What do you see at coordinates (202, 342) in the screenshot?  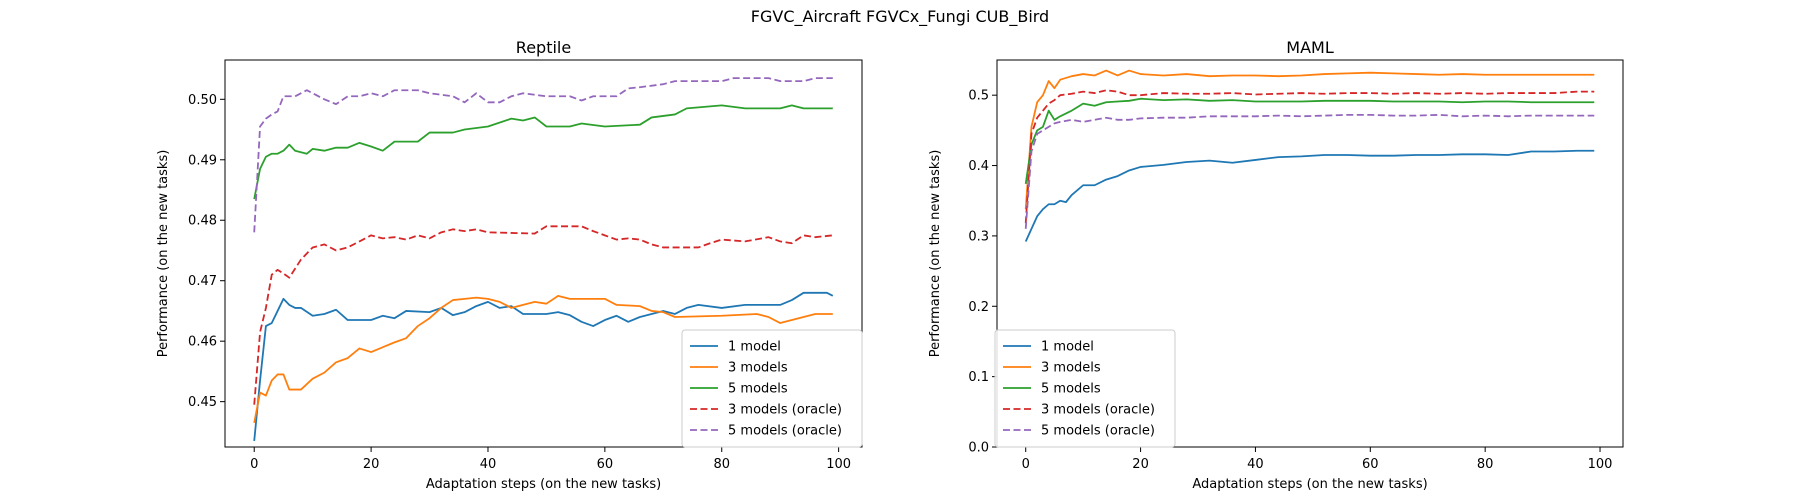 I see `y-tick-label: 0.46` at bounding box center [202, 342].